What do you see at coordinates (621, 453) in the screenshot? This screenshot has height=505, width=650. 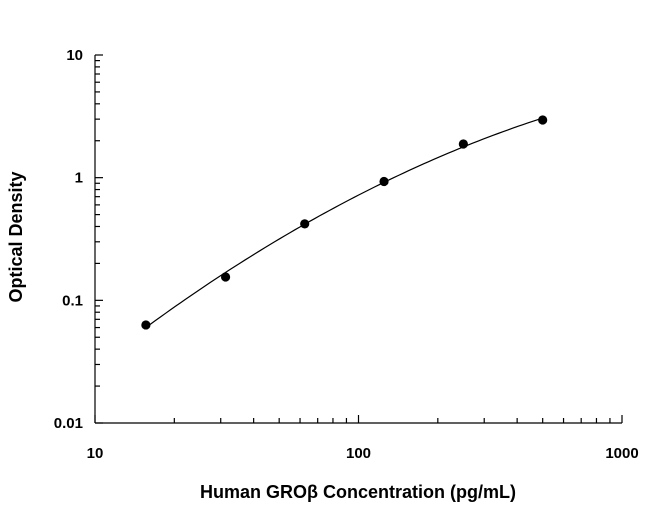 I see `x-tick-label: 1000` at bounding box center [621, 453].